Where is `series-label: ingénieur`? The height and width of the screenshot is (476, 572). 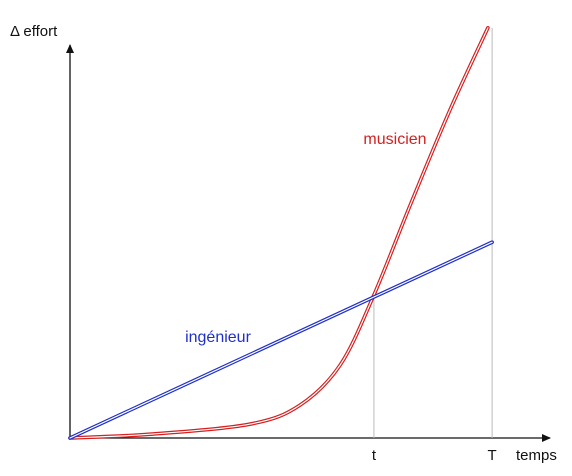 series-label: ingénieur is located at coordinates (218, 337).